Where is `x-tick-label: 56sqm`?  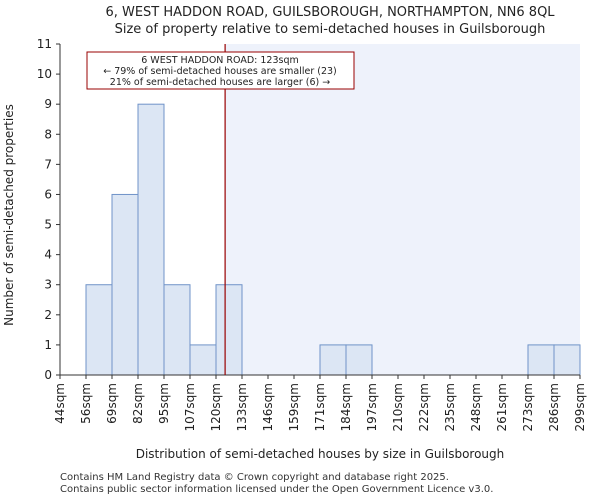 x-tick-label: 56sqm is located at coordinates (86, 403).